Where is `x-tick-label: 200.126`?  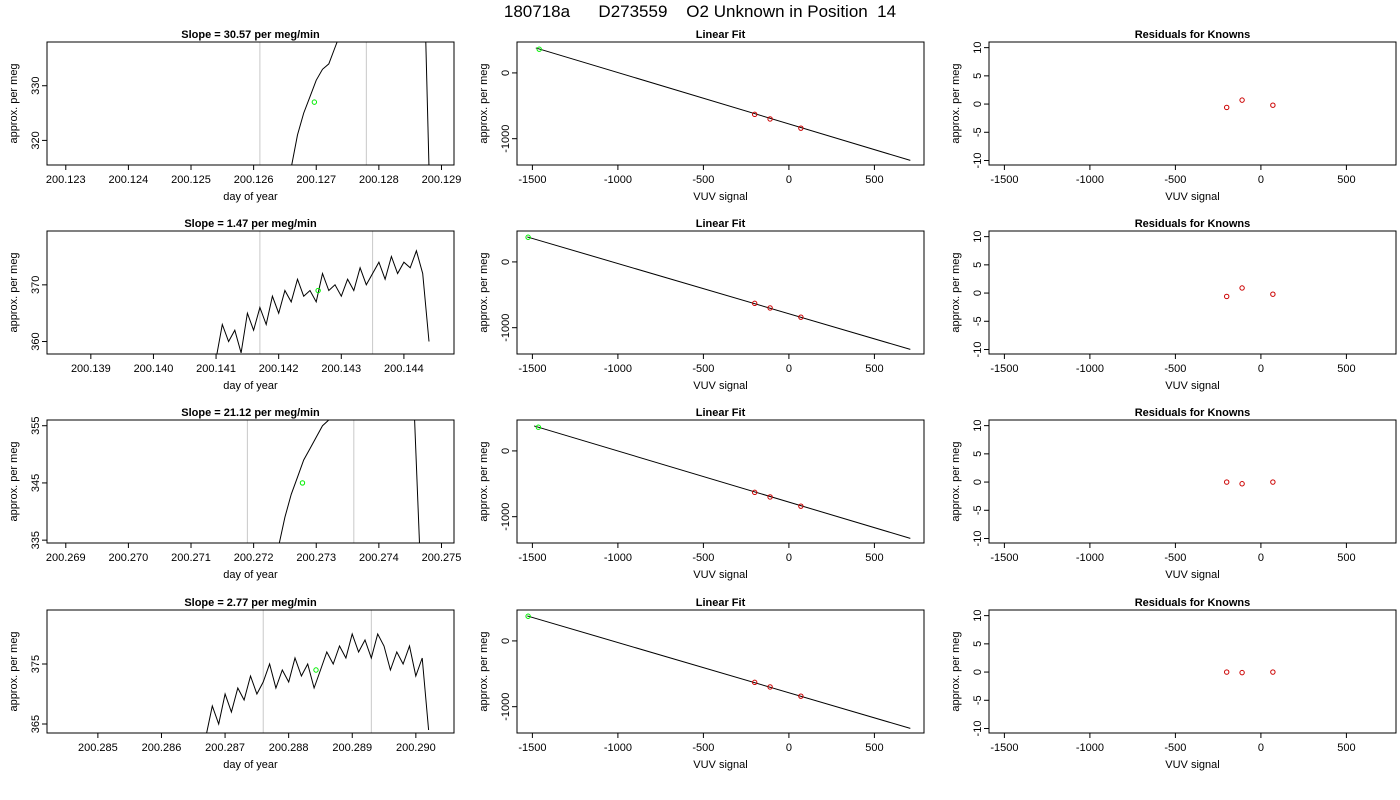
x-tick-label: 200.126 is located at coordinates (254, 180).